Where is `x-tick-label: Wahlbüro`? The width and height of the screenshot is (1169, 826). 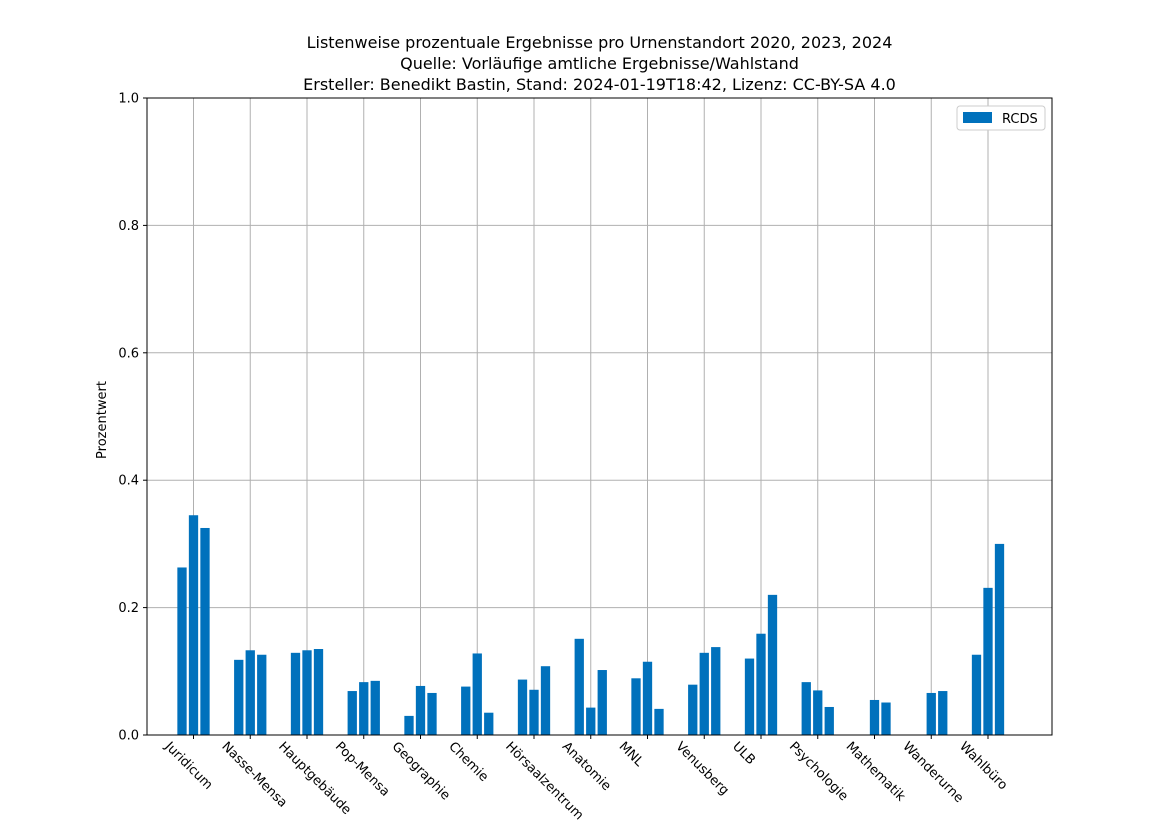
x-tick-label: Wahlbüro is located at coordinates (983, 766).